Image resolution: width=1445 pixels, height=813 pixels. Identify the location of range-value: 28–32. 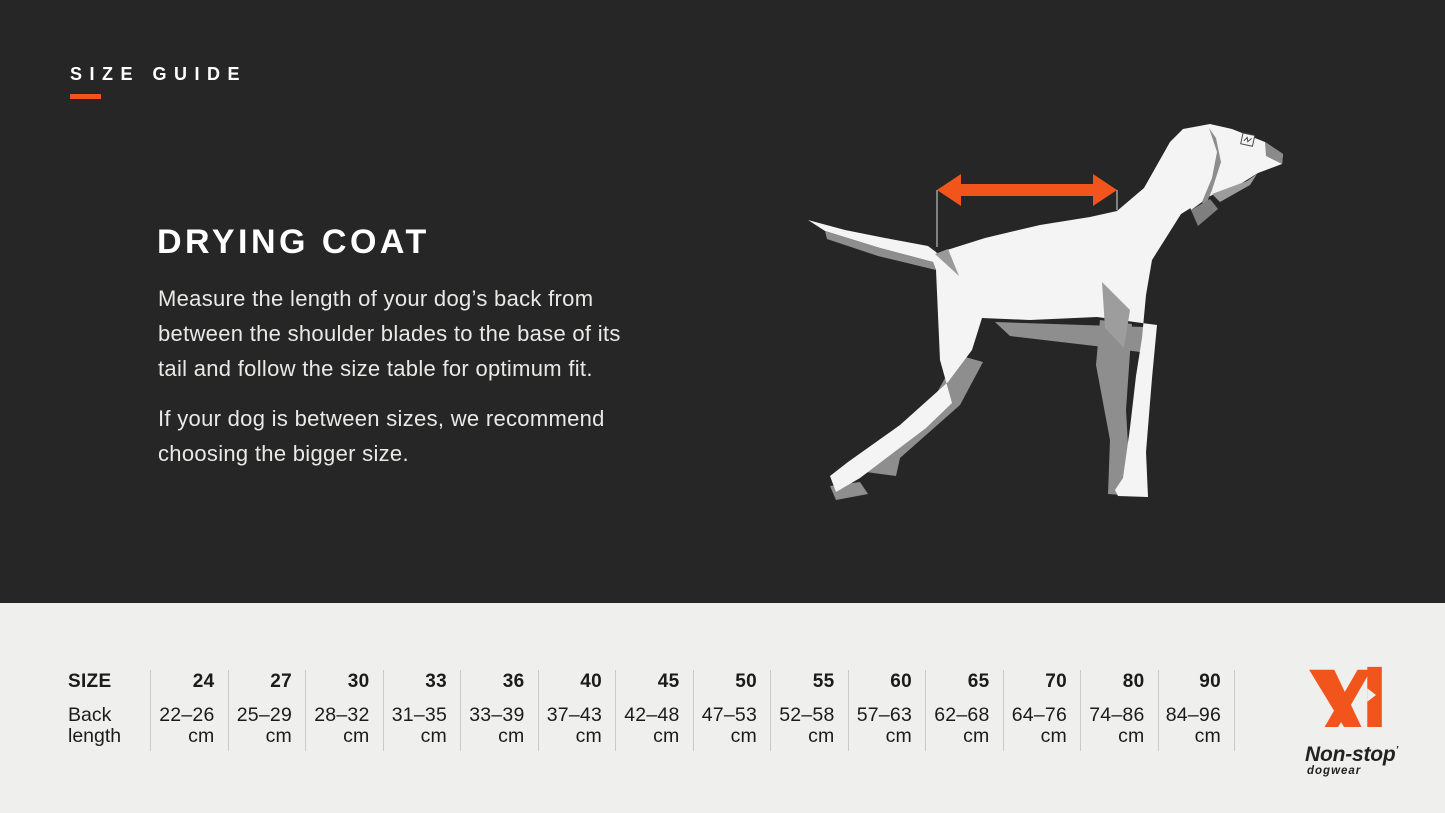
(342, 715).